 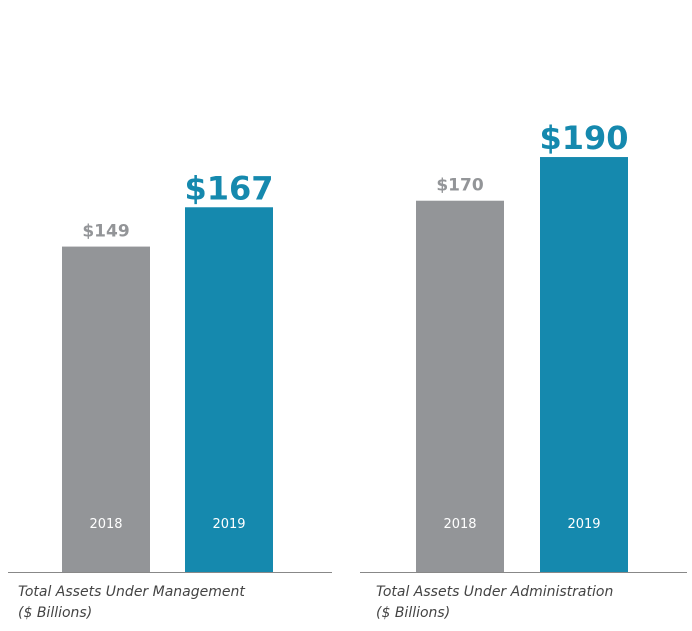 What do you see at coordinates (459, 186) in the screenshot?
I see `value-label-aua-2018: $170` at bounding box center [459, 186].